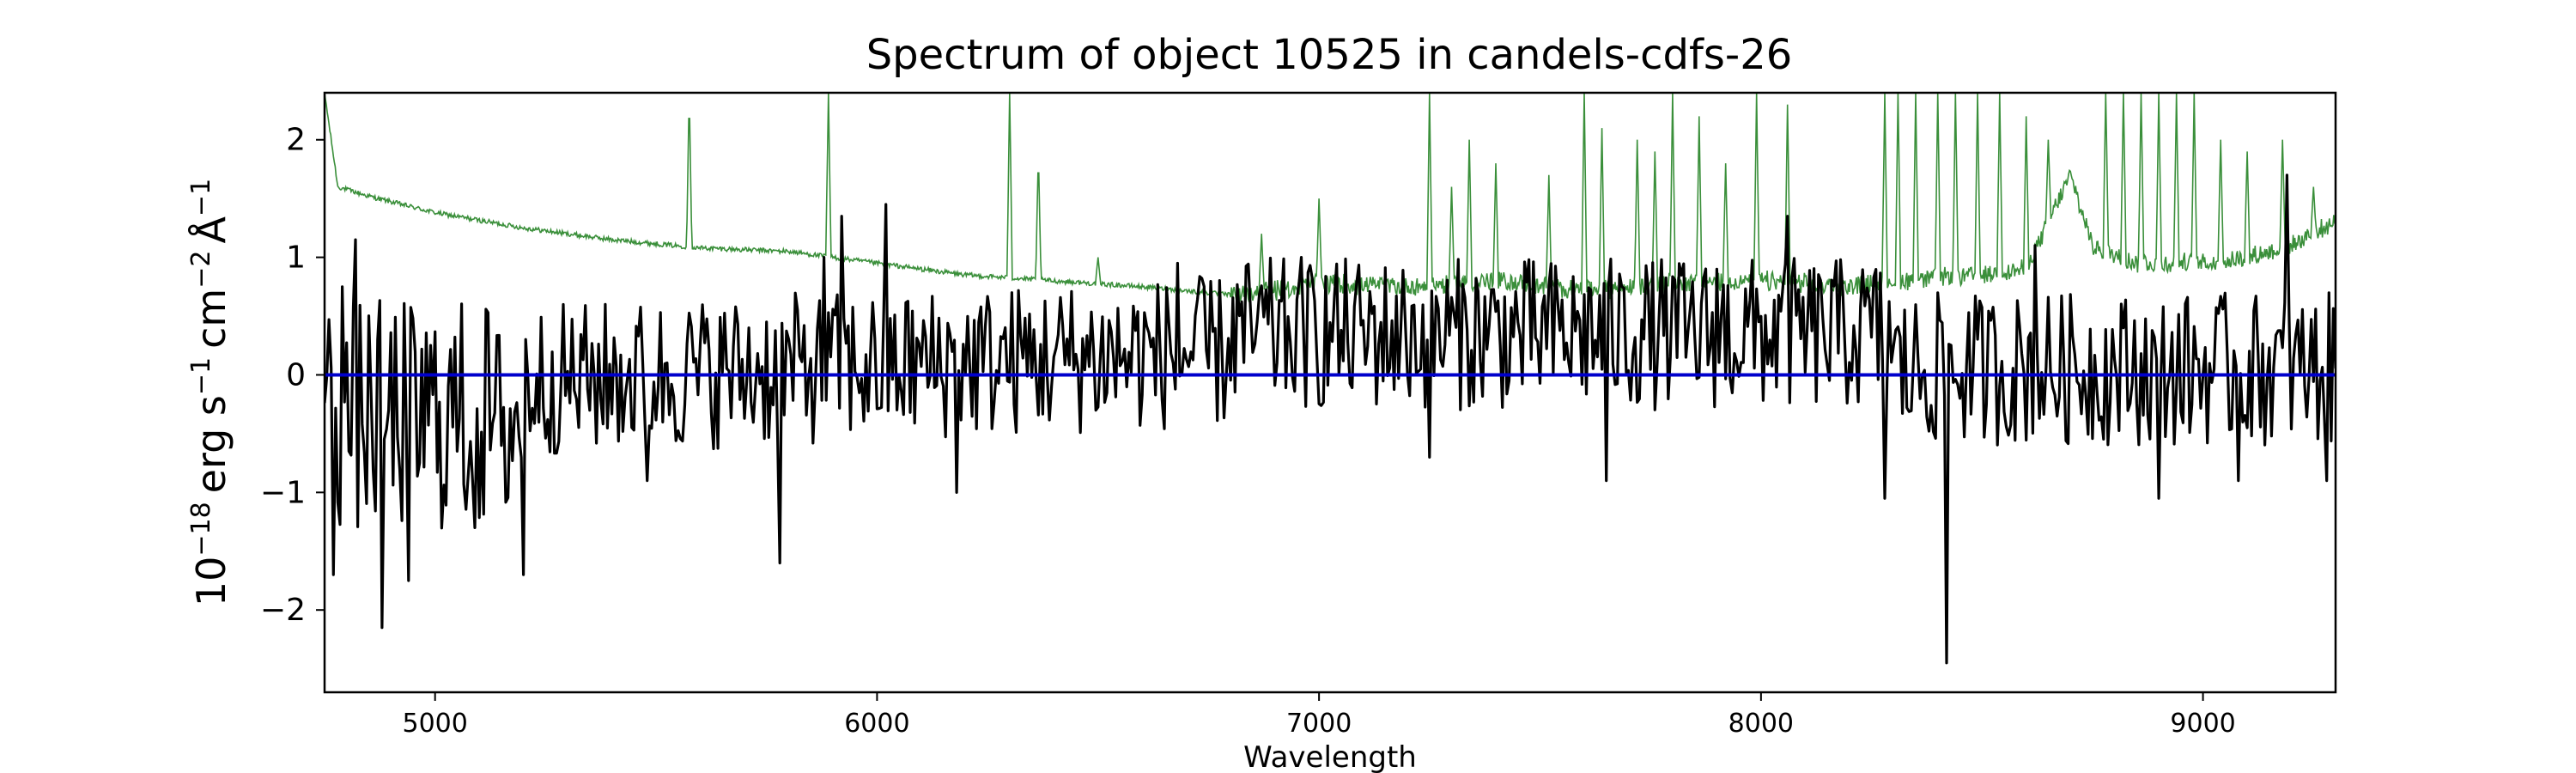  I want to click on y-tick-label: 2, so click(296, 140).